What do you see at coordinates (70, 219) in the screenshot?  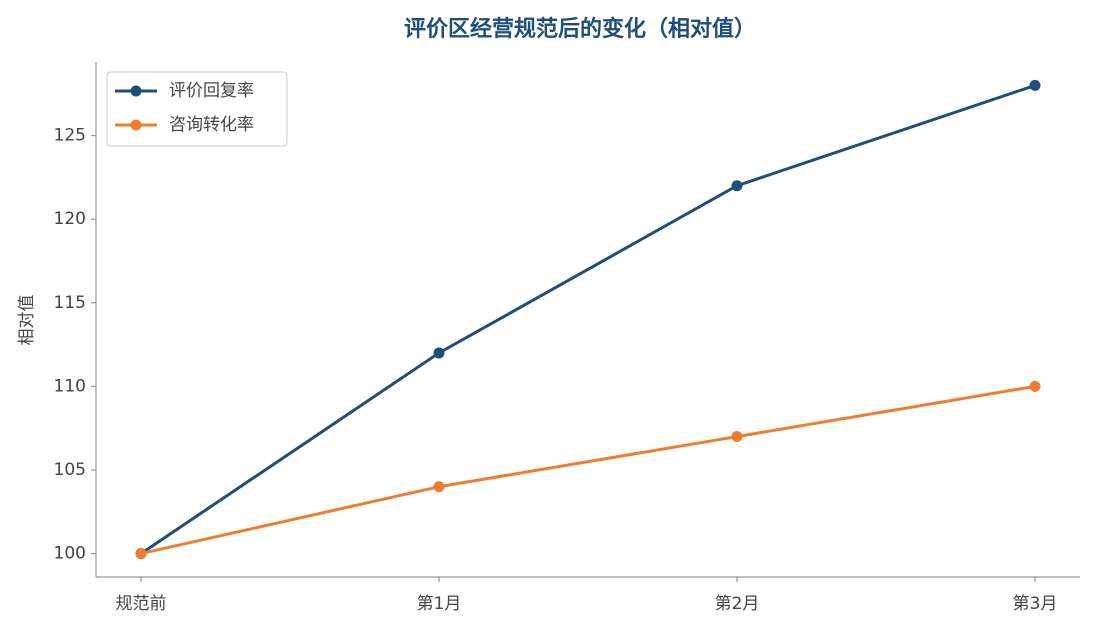 I see `y-tick-label: 120` at bounding box center [70, 219].